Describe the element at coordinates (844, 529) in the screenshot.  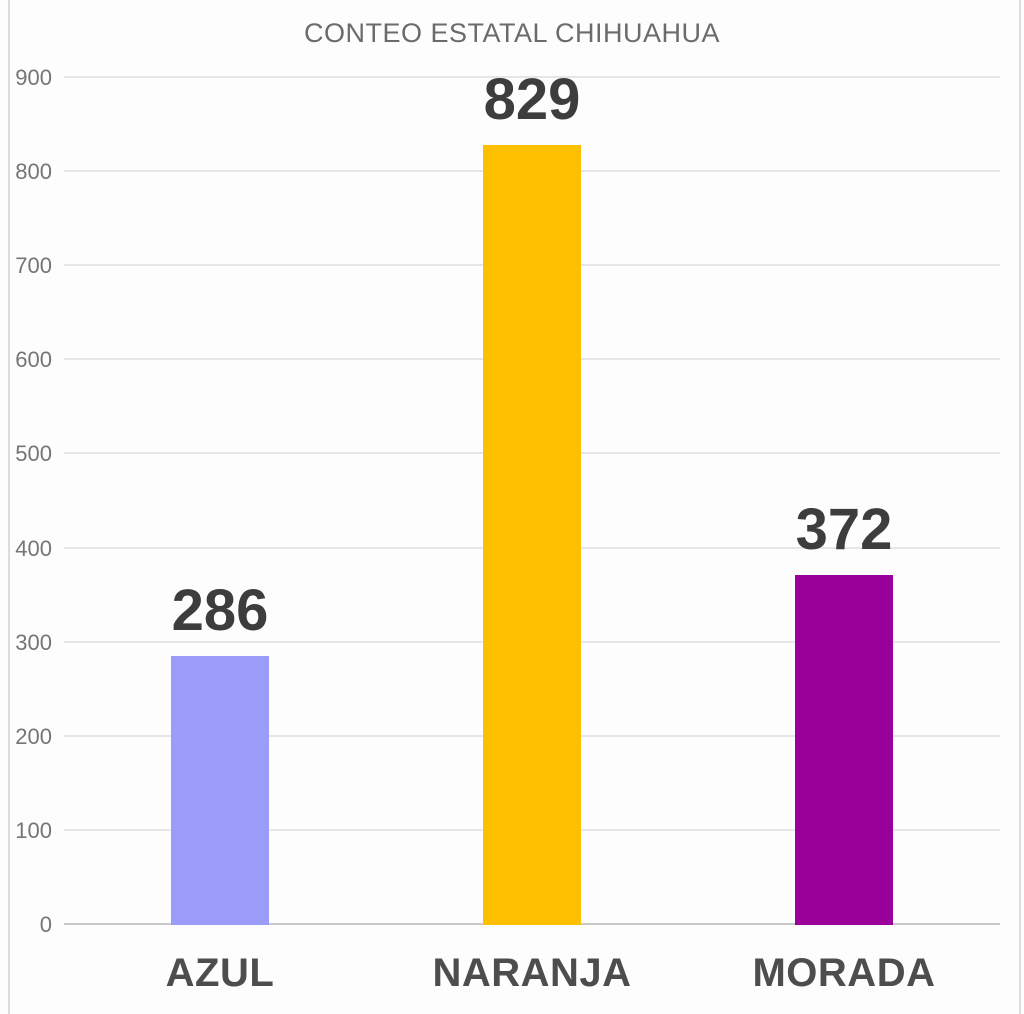
I see `bar-value-label: 372` at that location.